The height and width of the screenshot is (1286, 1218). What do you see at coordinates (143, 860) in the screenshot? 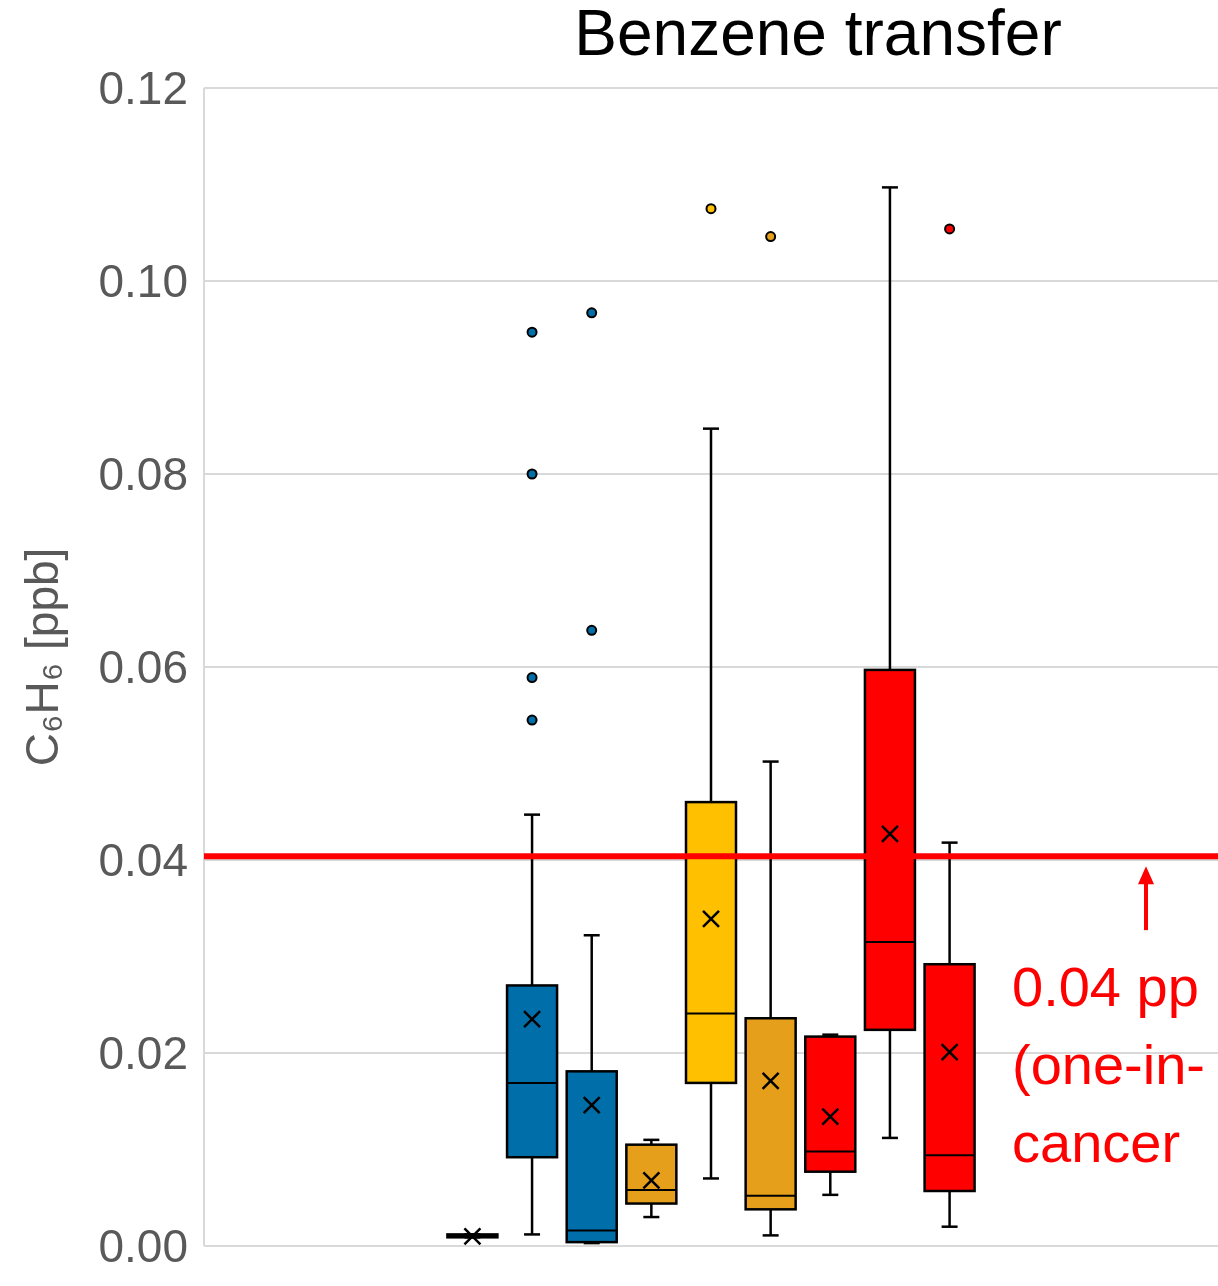
I see `y-tick-label: 0.04` at bounding box center [143, 860].